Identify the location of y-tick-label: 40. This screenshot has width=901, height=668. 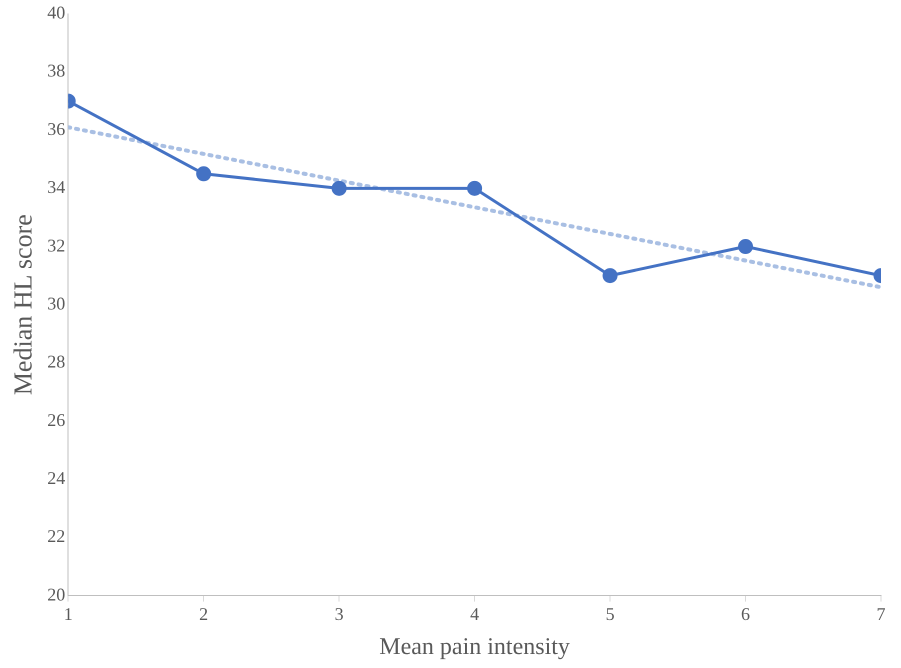
(56, 12).